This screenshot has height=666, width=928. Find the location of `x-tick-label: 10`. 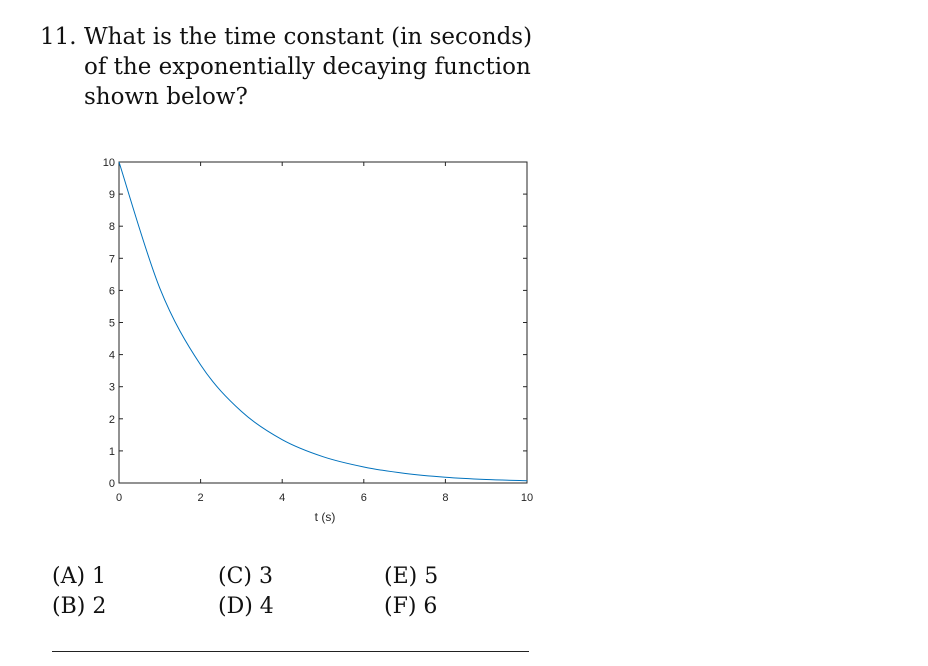

x-tick-label: 10 is located at coordinates (527, 498).